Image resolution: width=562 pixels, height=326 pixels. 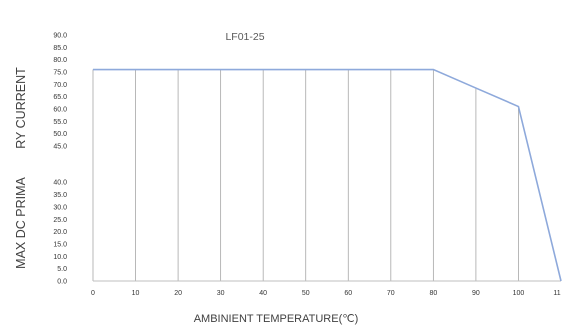 What do you see at coordinates (21, 223) in the screenshot?
I see `y-axis-title-lower: MAX DC PRIMA` at bounding box center [21, 223].